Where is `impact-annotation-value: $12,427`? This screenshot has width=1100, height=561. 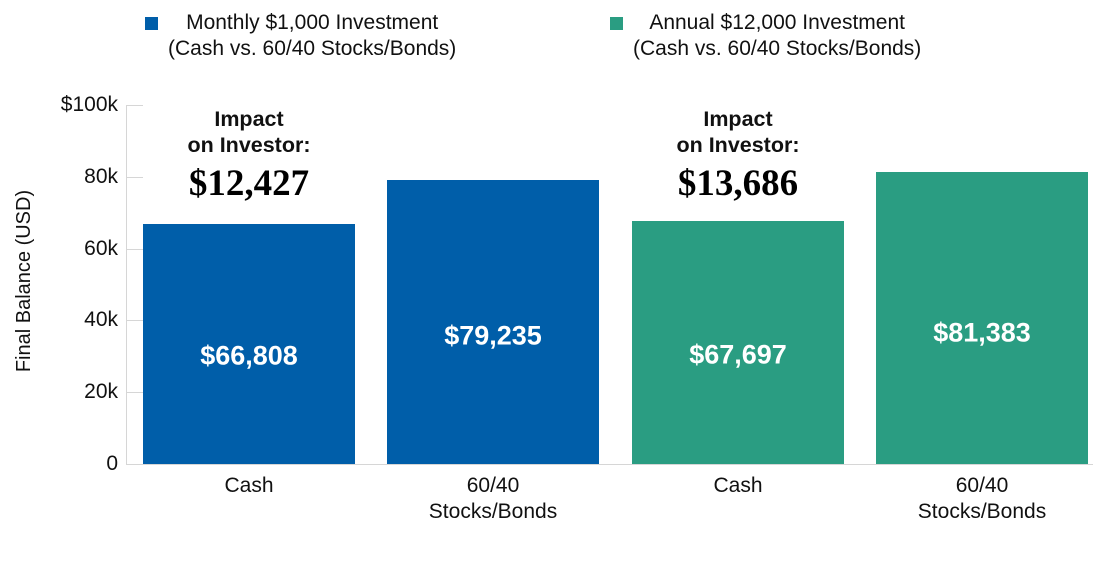
impact-annotation-value: $12,427 is located at coordinates (249, 183).